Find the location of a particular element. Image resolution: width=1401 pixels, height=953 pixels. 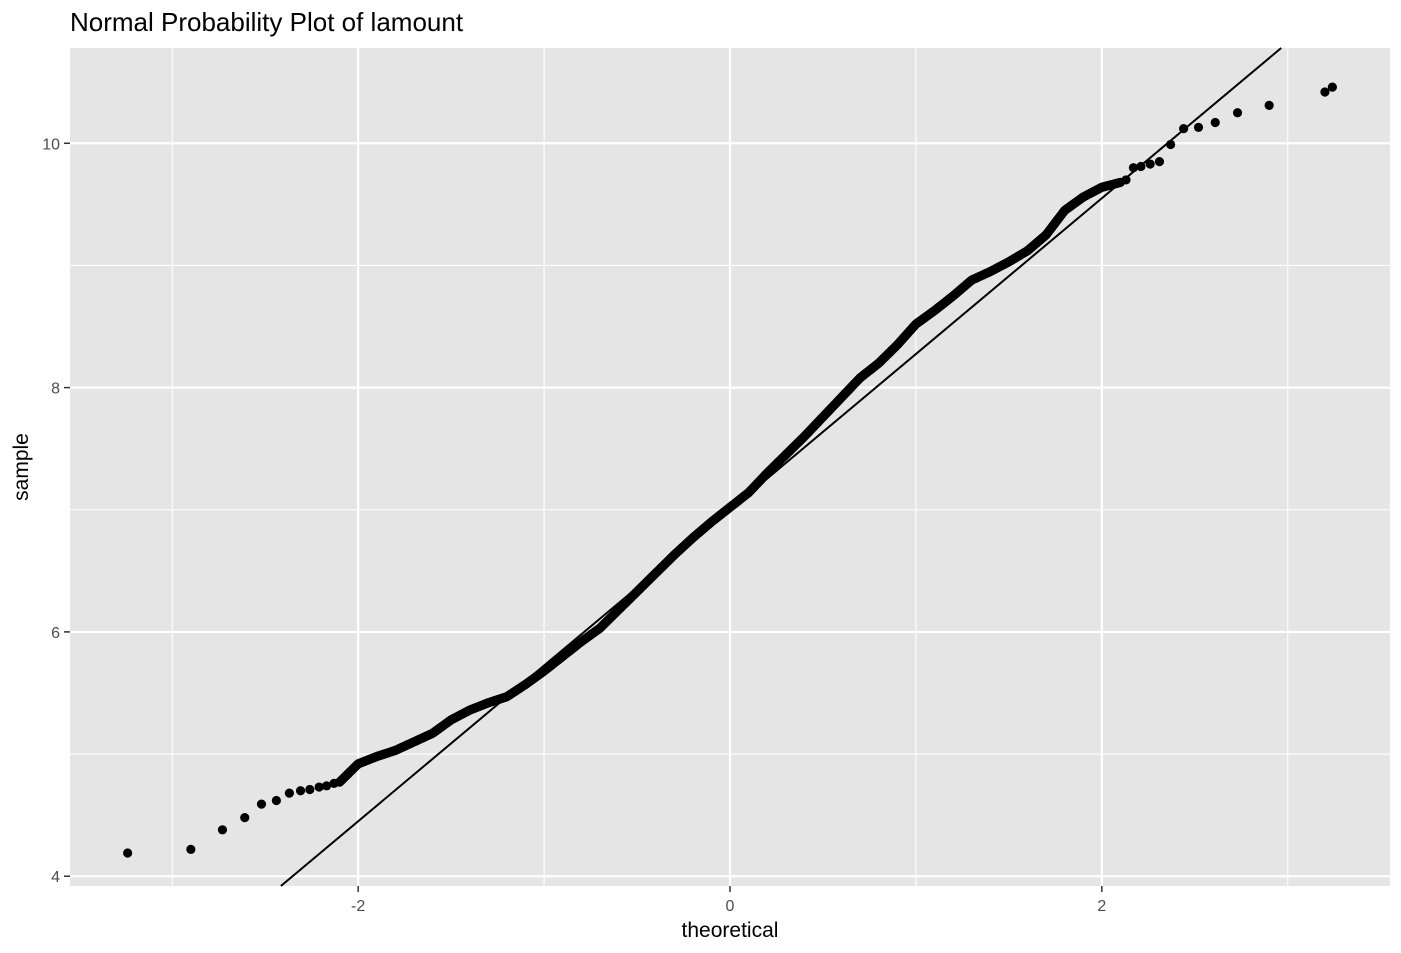

x-tick-label: 0 is located at coordinates (730, 906).